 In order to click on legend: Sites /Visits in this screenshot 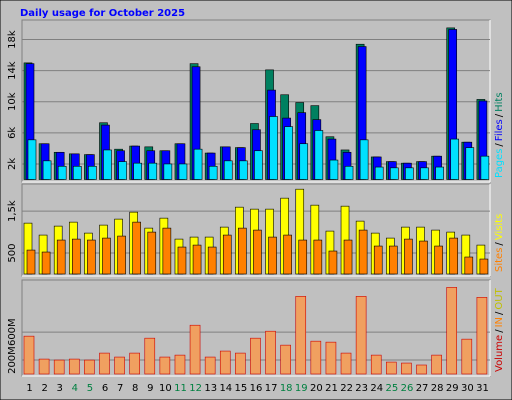, I will do `click(499, 243)`.